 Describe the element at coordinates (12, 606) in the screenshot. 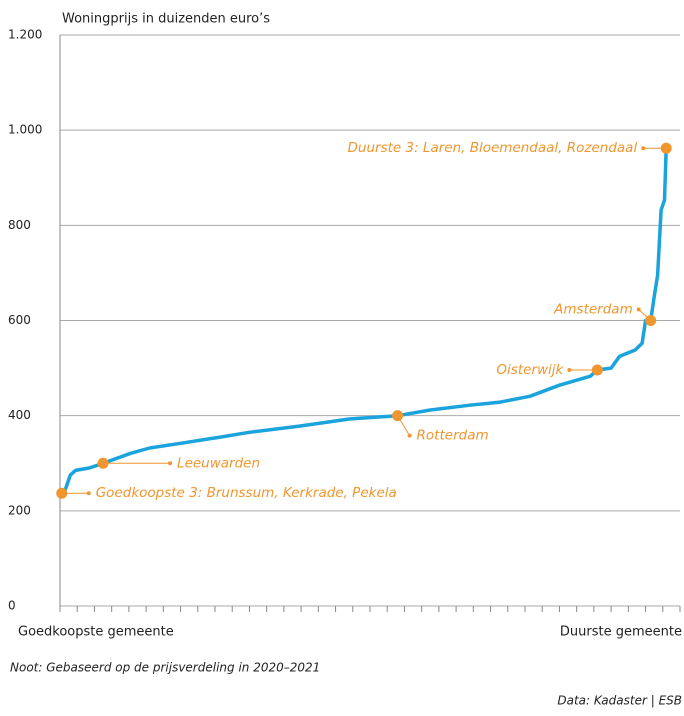

I see `y-tick-label: 0` at that location.